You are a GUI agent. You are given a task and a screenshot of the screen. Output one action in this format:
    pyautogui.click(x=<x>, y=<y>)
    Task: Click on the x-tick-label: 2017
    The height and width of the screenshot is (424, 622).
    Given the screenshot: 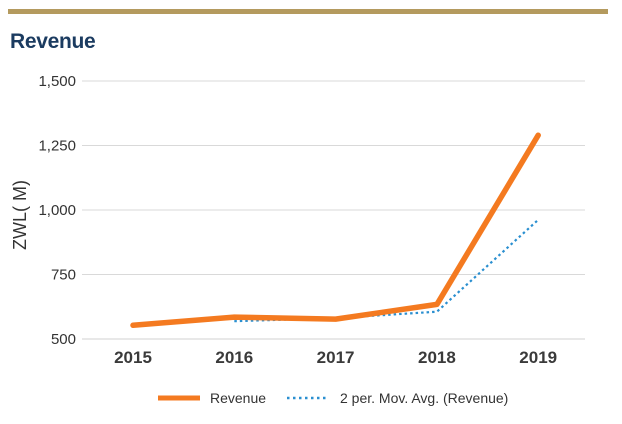 What is the action you would take?
    pyautogui.click(x=336, y=357)
    